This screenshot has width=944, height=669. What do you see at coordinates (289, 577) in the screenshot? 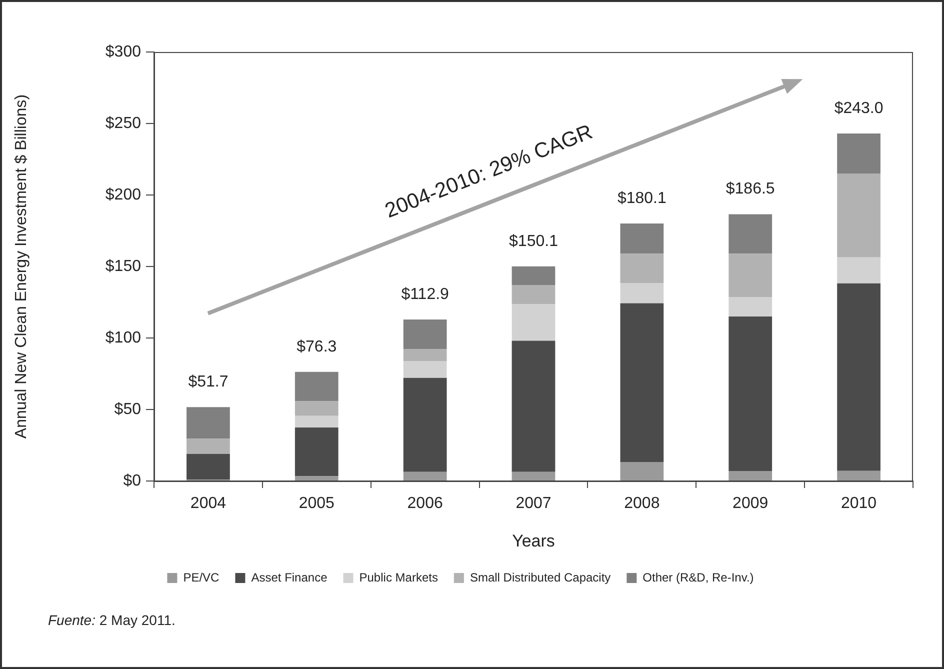
I see `legend-label: Asset Finance` at bounding box center [289, 577].